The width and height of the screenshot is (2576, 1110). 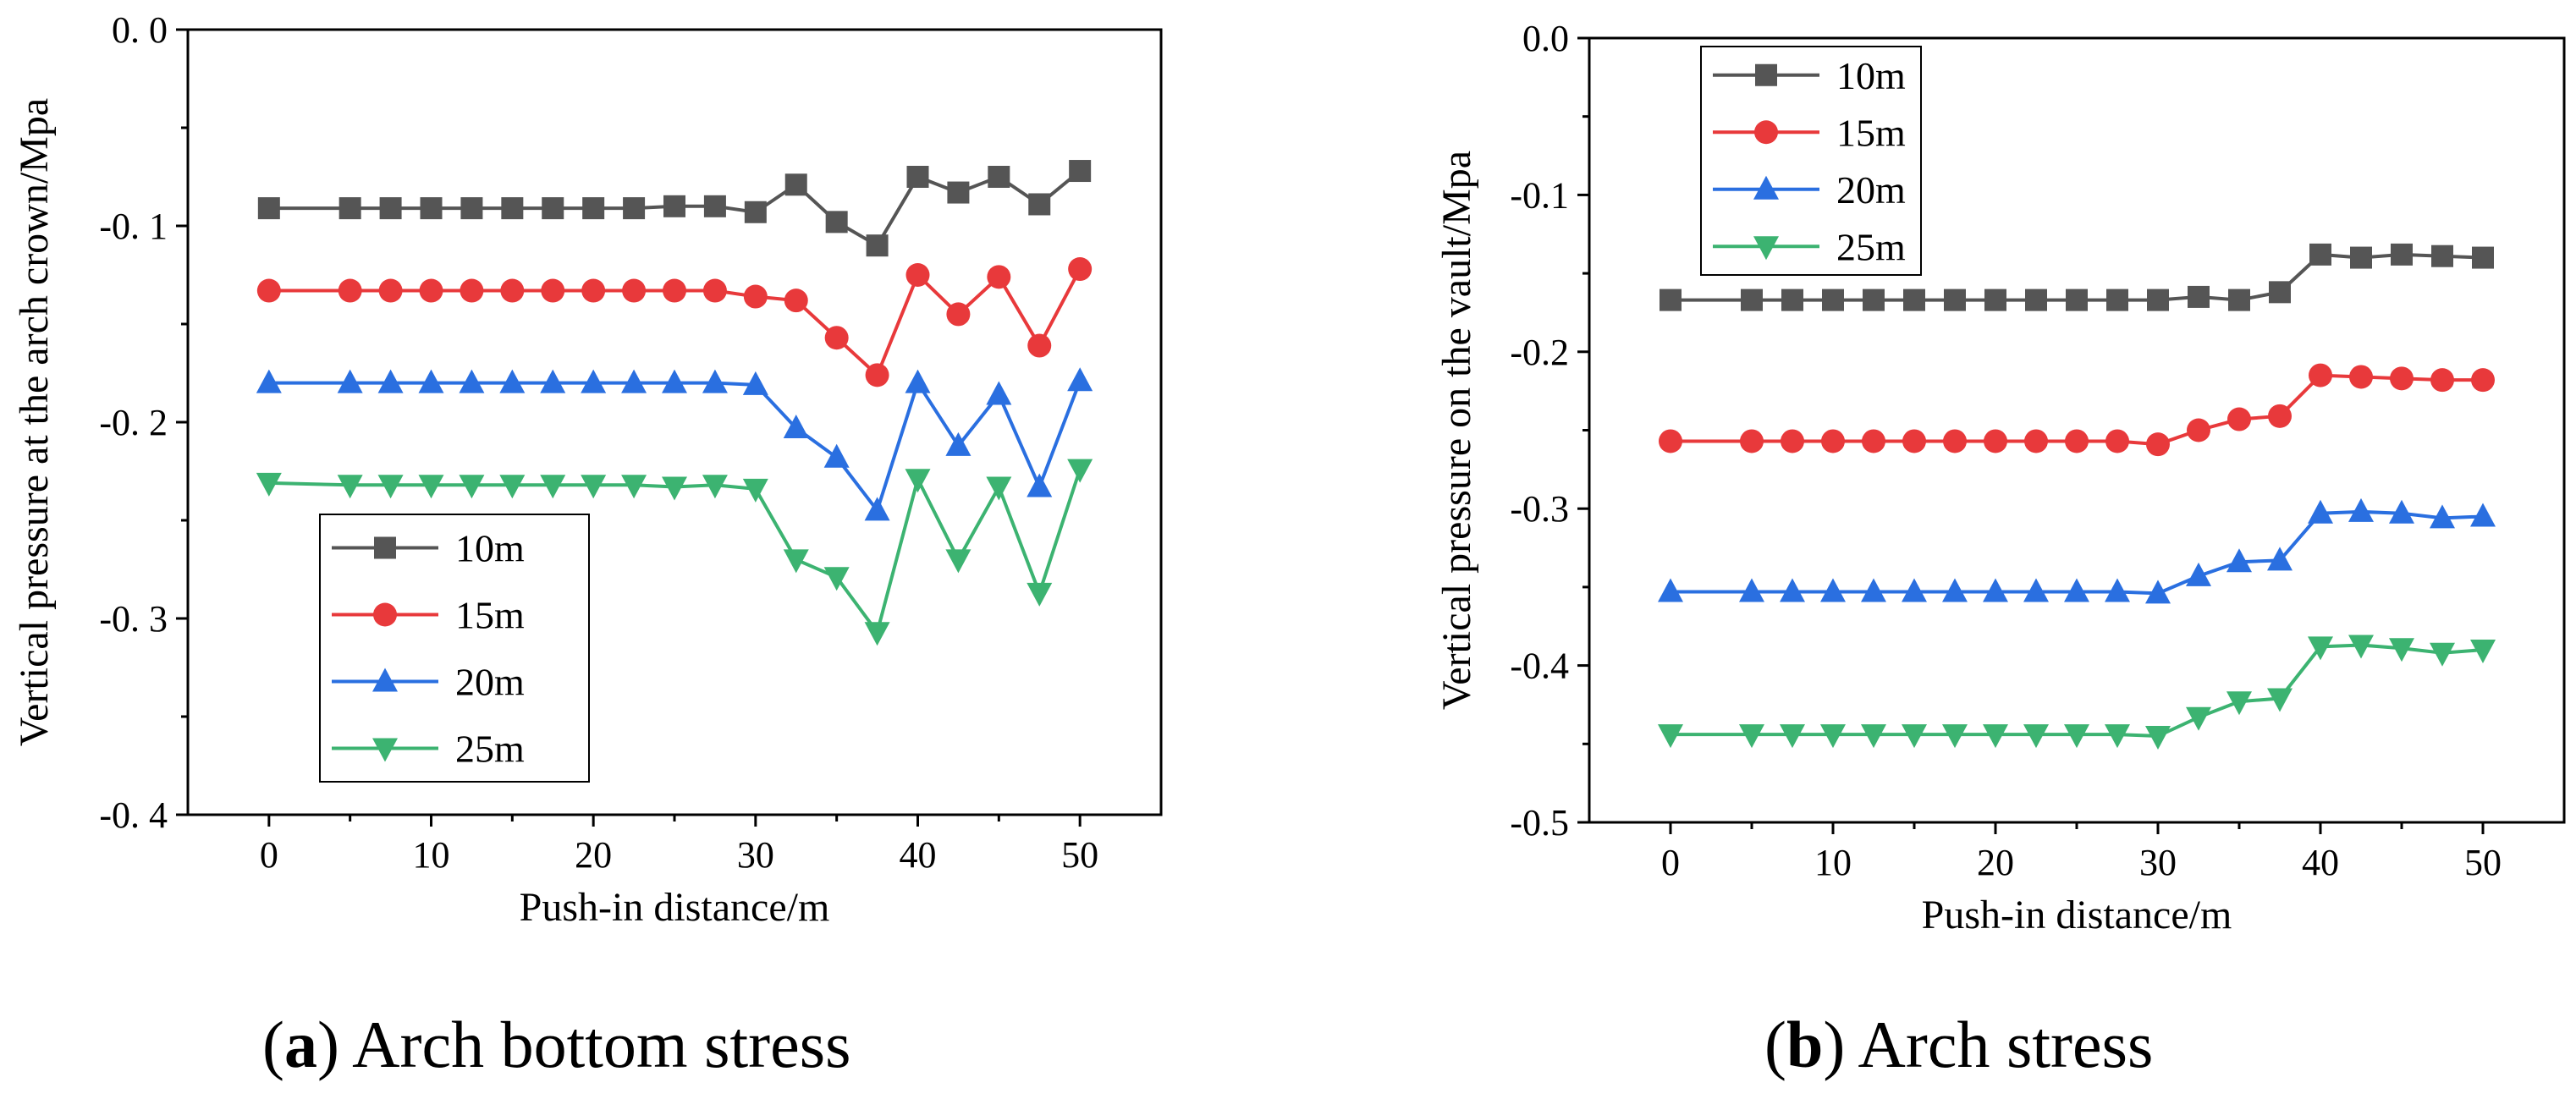 I want to click on y-tick-label-b-3: -0.3, so click(x=1539, y=509).